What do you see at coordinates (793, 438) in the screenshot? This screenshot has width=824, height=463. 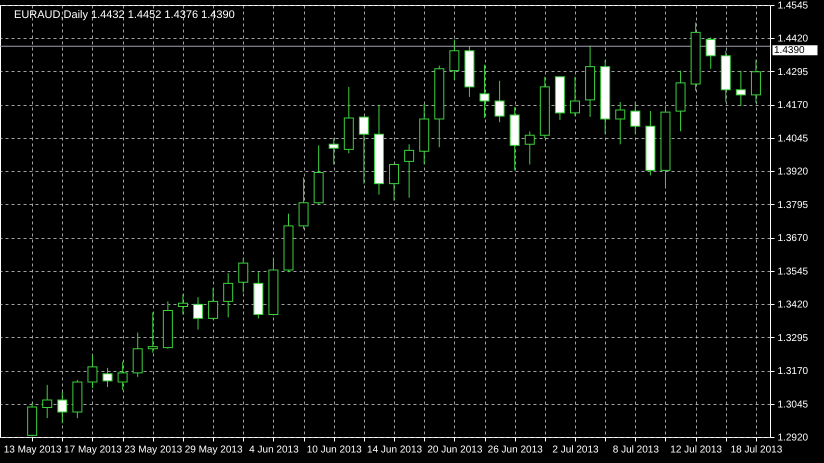 I see `y-tick-label: 1.2920` at bounding box center [793, 438].